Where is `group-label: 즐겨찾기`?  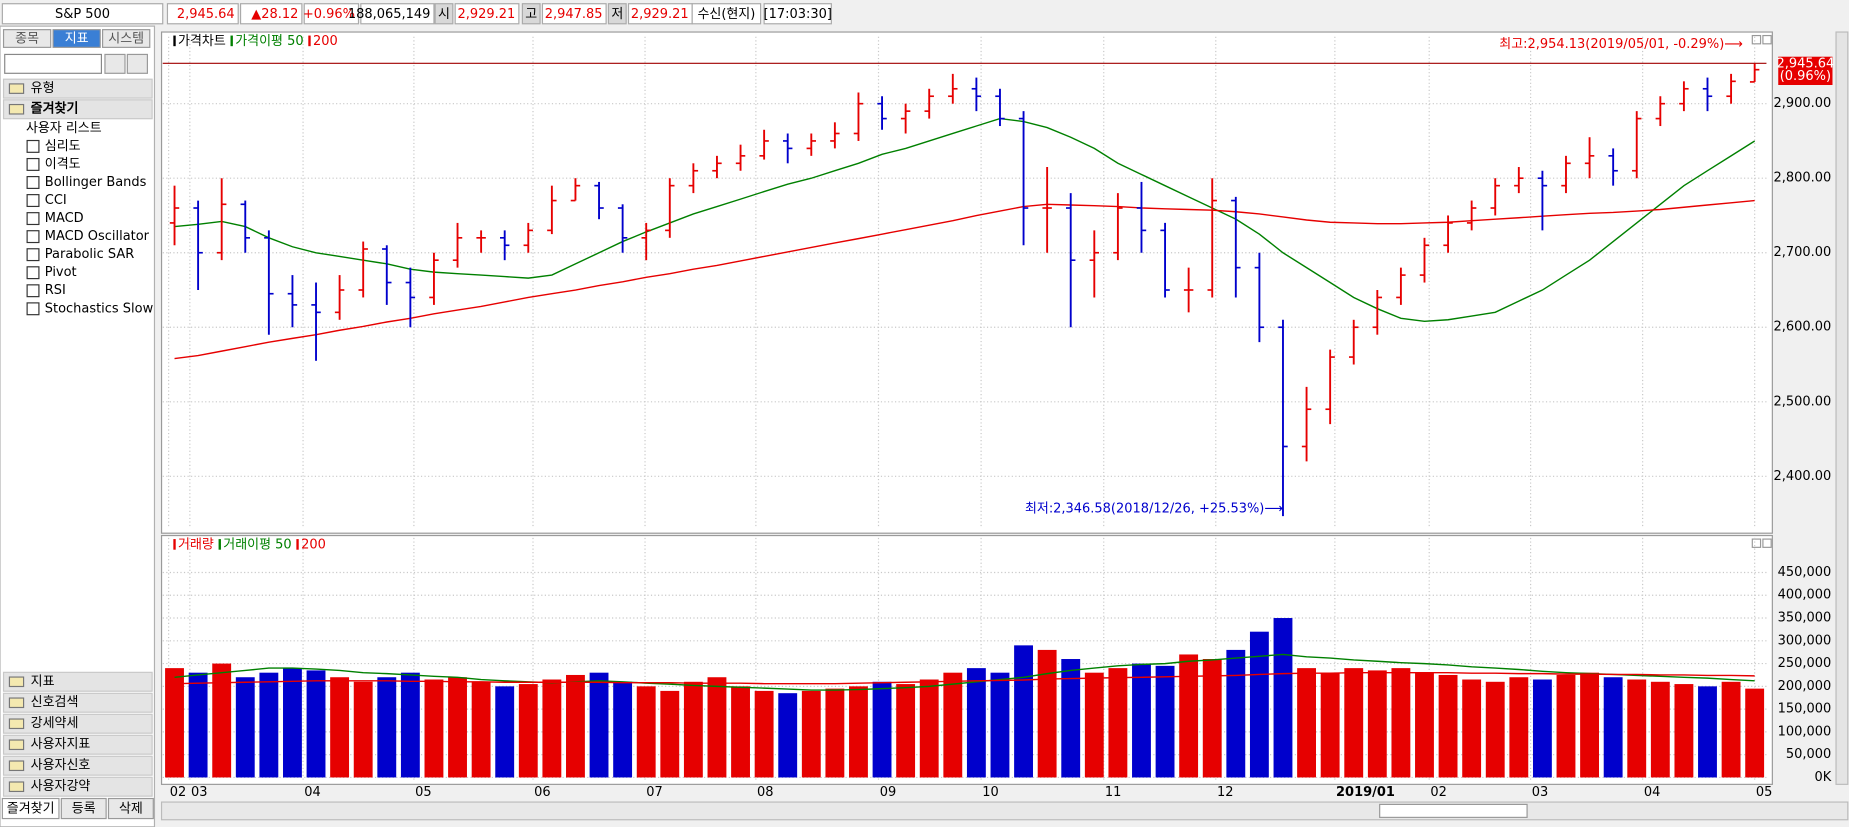 group-label: 즐겨찾기 is located at coordinates (55, 109).